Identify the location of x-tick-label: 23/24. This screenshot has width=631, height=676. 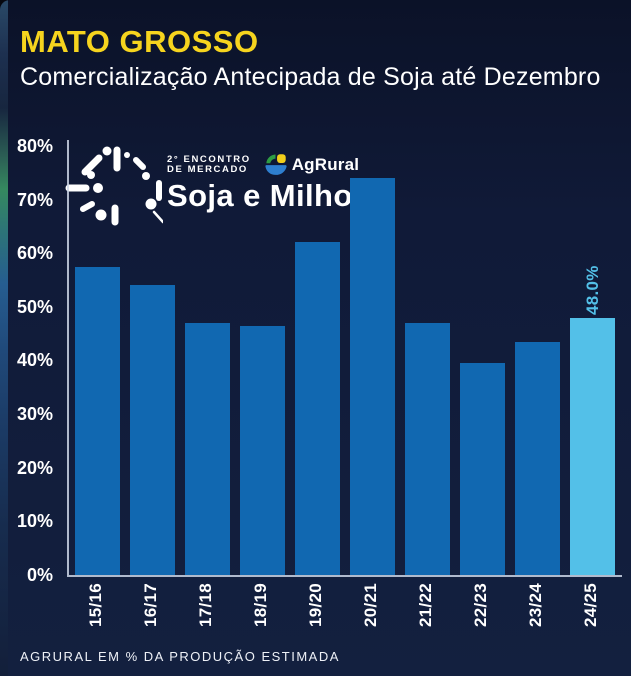
(535, 605).